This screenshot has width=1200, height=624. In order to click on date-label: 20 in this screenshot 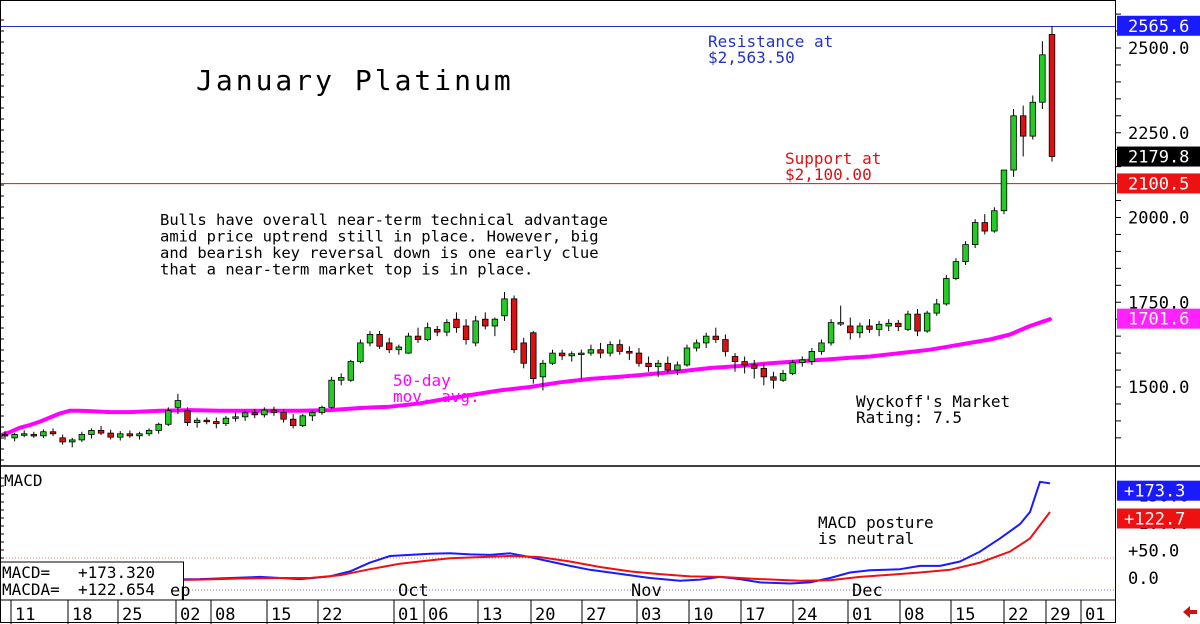, I will do `click(545, 614)`.